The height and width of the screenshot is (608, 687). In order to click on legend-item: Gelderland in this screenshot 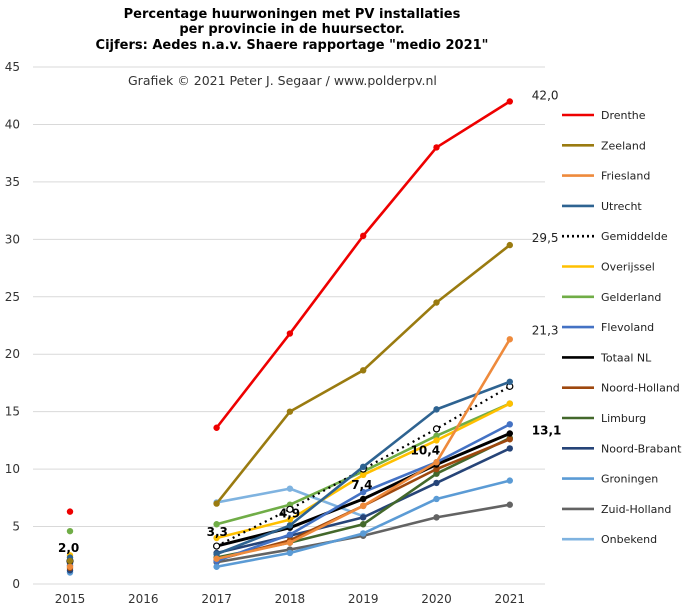, I will do `click(611, 297)`.